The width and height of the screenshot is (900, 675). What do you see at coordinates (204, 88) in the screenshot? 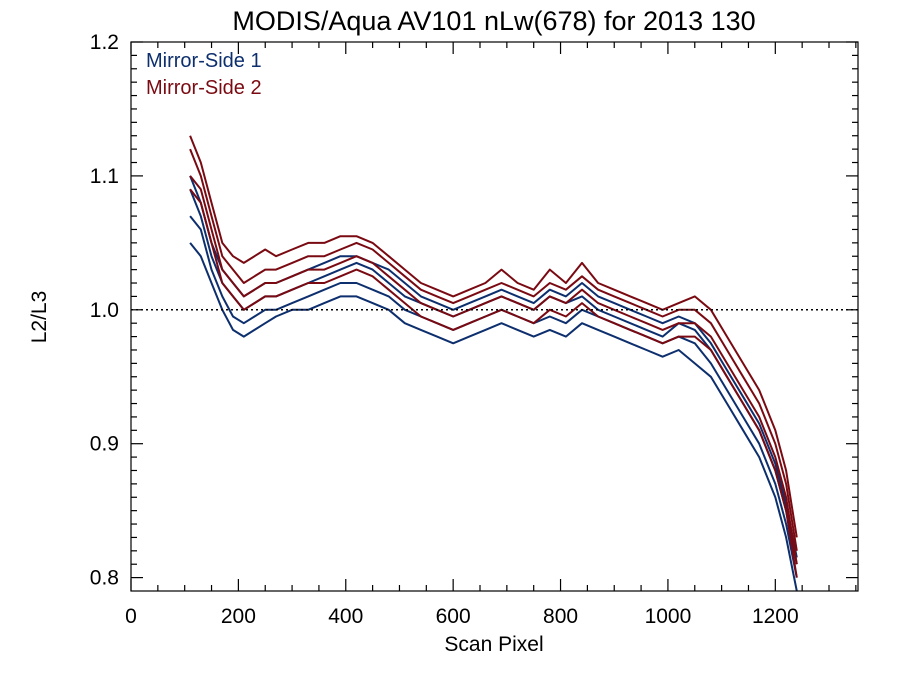
I see `legend-entry: Mirror-Side 2` at bounding box center [204, 88].